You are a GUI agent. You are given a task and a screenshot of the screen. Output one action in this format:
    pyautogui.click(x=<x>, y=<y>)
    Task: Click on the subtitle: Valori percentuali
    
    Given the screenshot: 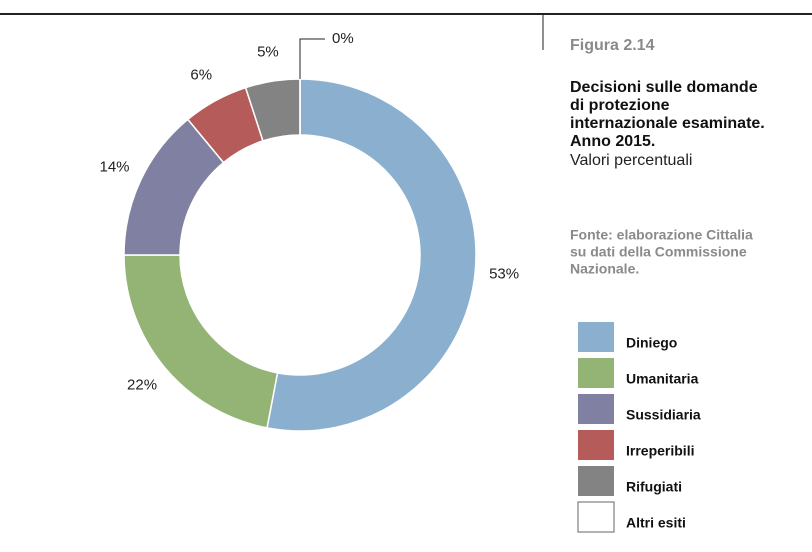 What is the action you would take?
    pyautogui.click(x=631, y=160)
    